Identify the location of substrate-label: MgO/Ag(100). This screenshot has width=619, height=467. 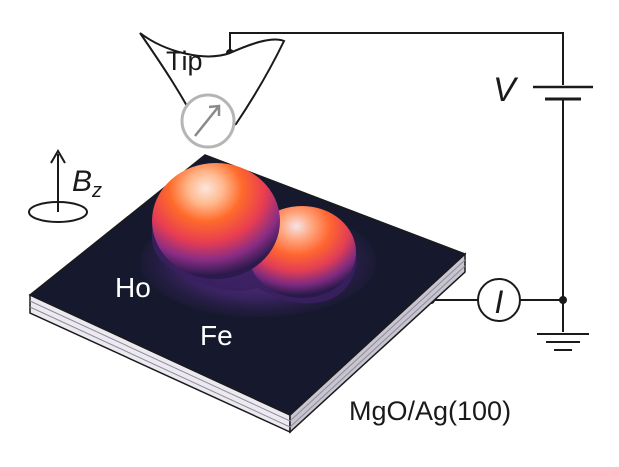
(430, 411).